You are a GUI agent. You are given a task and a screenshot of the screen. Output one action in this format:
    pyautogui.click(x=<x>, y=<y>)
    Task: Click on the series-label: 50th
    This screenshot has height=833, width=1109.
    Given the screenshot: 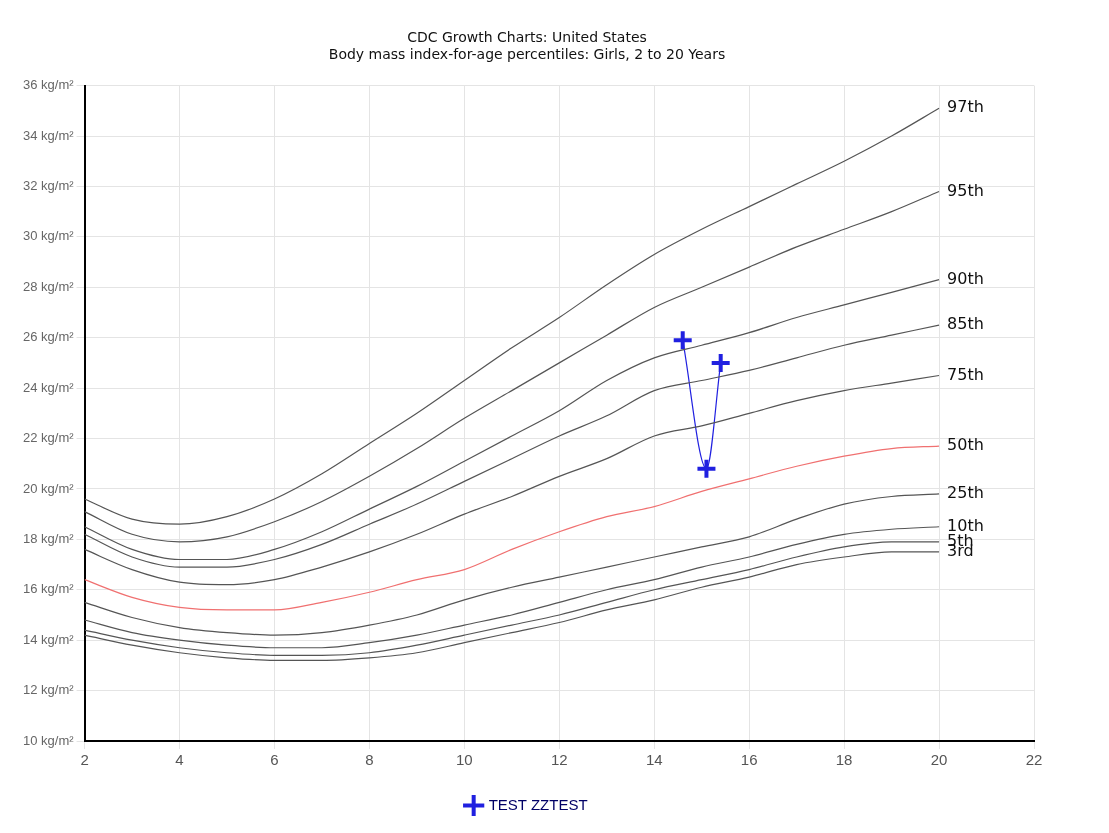 What is the action you would take?
    pyautogui.click(x=965, y=445)
    